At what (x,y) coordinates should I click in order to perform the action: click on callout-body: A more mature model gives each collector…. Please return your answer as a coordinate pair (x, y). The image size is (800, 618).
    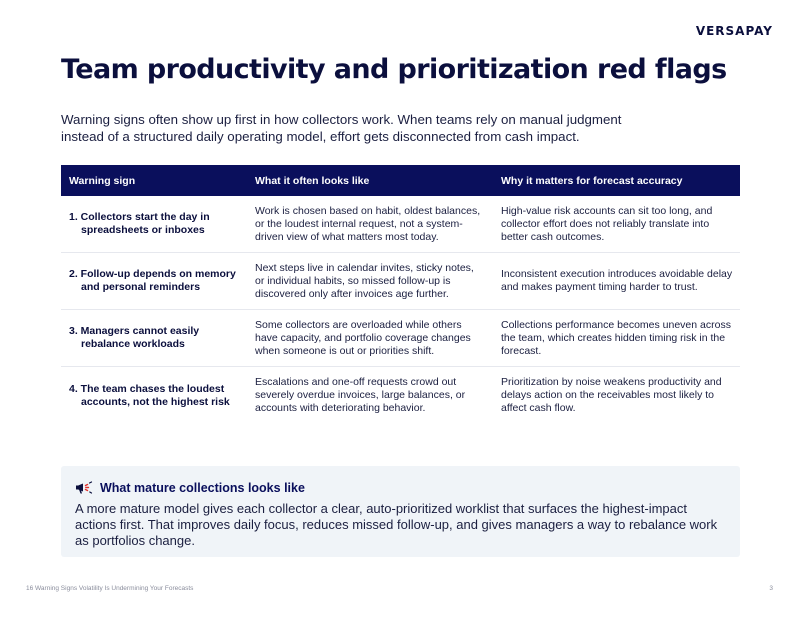
    Looking at the image, I should click on (396, 524).